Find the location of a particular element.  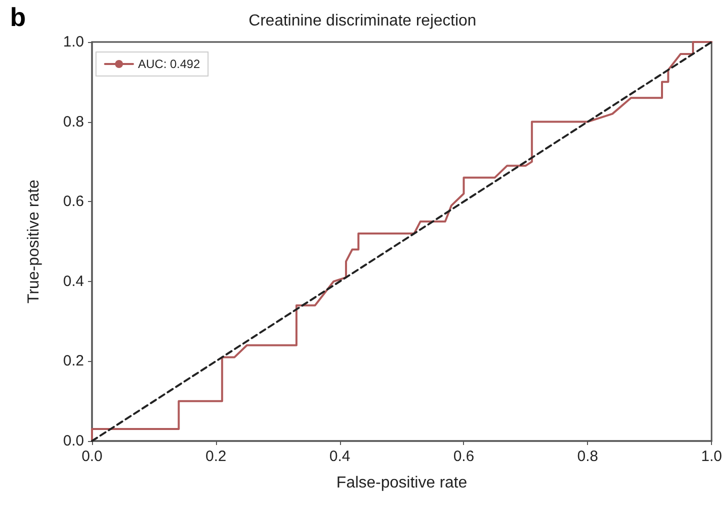

x-tick-label: 1.0 is located at coordinates (711, 456).